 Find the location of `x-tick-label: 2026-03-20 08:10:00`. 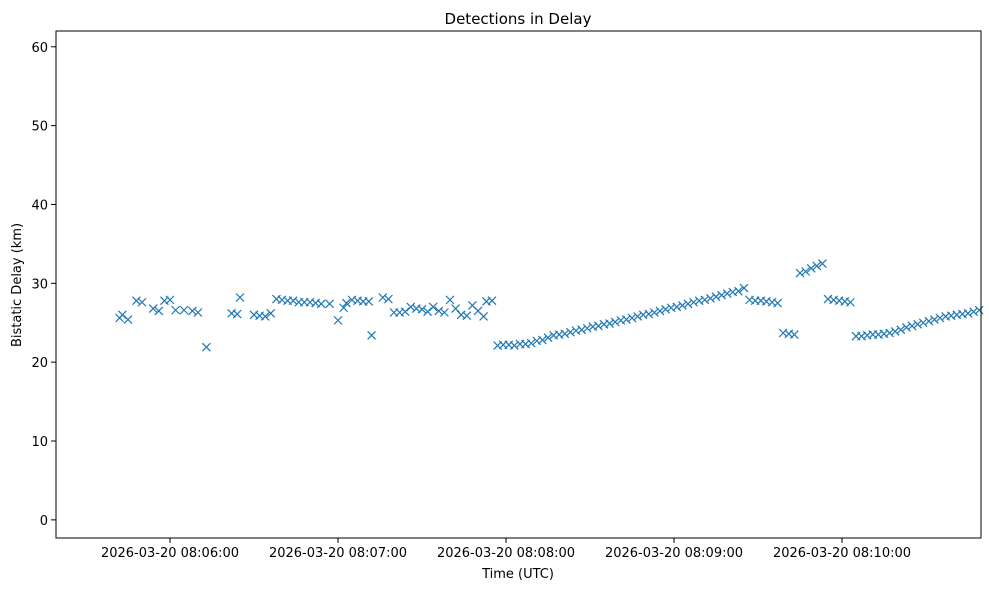

x-tick-label: 2026-03-20 08:10:00 is located at coordinates (842, 553).